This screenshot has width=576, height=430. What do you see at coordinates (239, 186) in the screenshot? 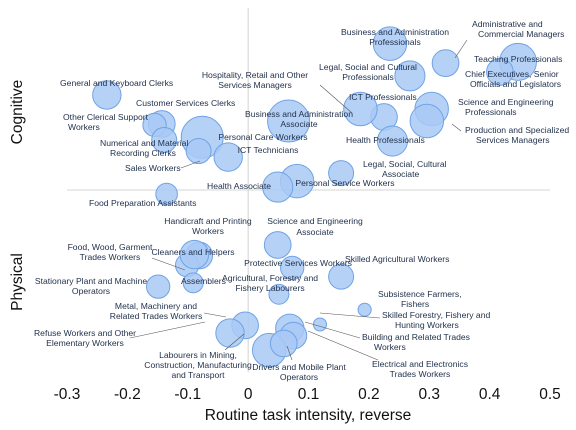
I see `bubble-label: Health Associate` at bounding box center [239, 186].